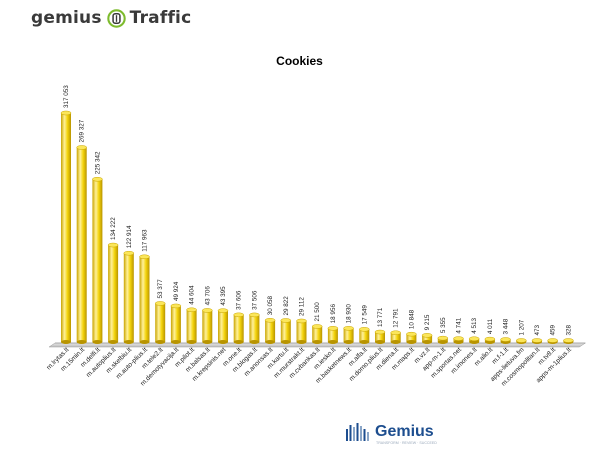 The height and width of the screenshot is (452, 599). Describe the element at coordinates (207, 296) in the screenshot. I see `value-label: 43 706` at that location.